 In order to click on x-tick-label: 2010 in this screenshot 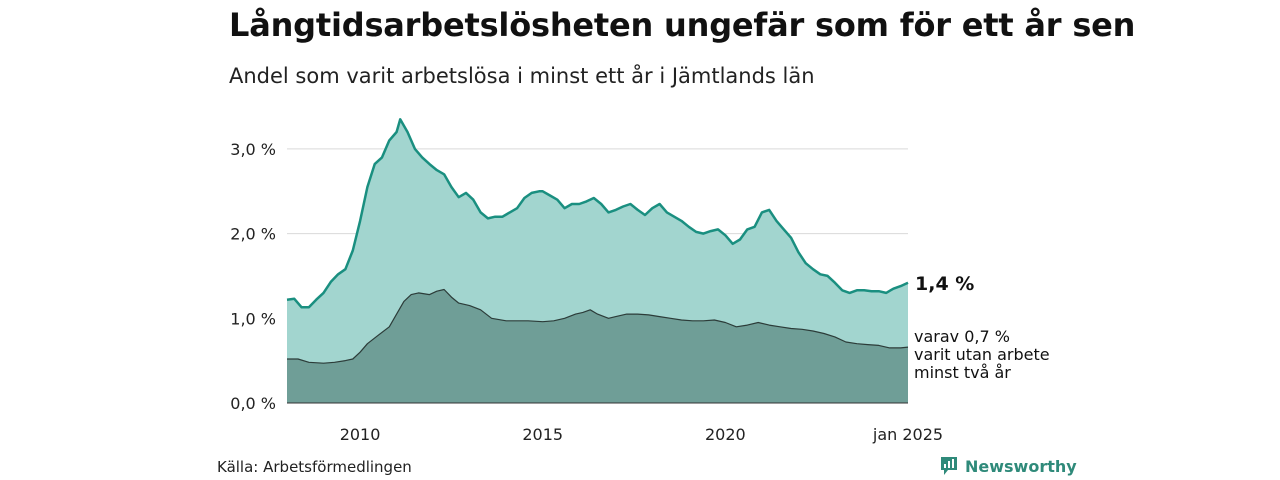, I will do `click(360, 434)`.